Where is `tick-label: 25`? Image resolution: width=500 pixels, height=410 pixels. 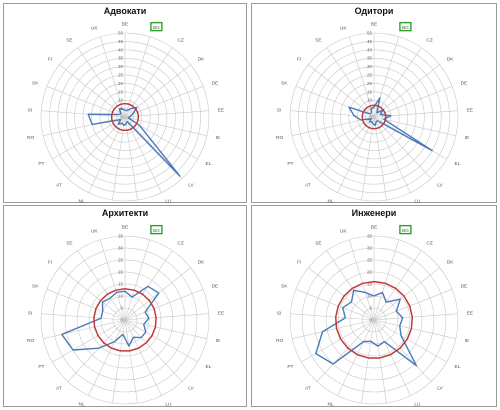 tick-label: 25 is located at coordinates (370, 260).